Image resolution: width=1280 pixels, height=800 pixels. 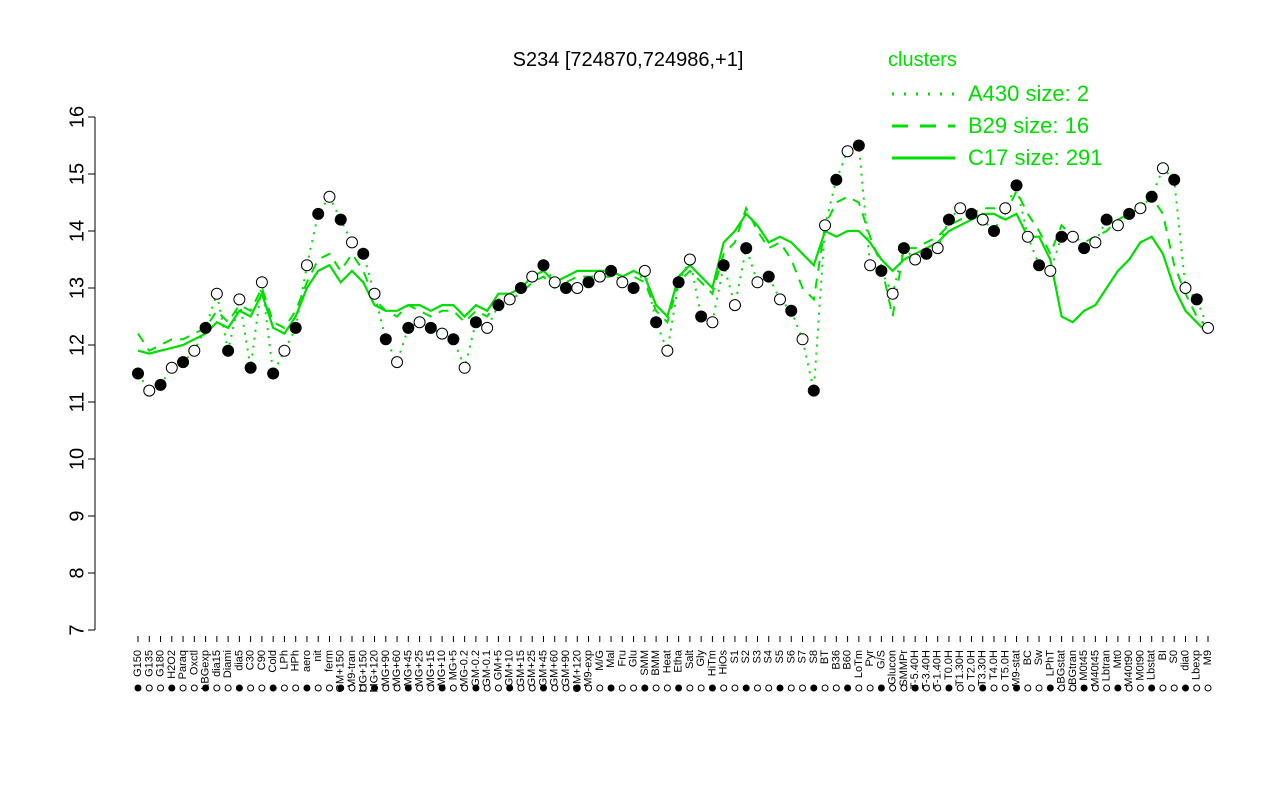 What do you see at coordinates (577, 671) in the screenshot?
I see `x-tick-label: GM+120` at bounding box center [577, 671].